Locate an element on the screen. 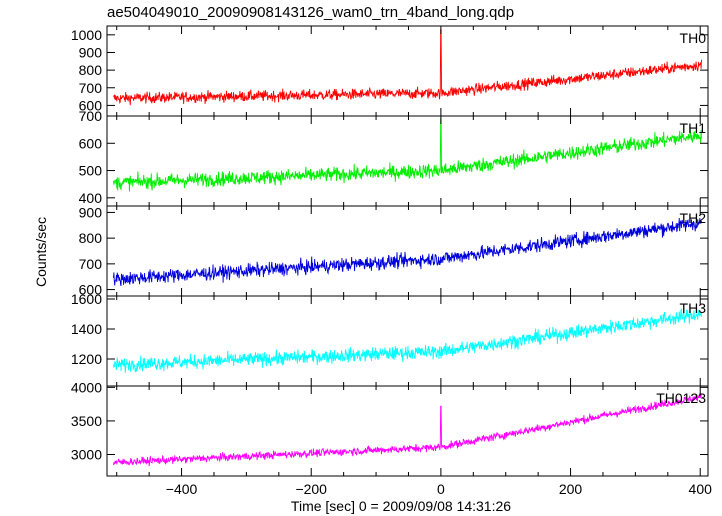 The image size is (722, 516). panel-label-th3: TH3 is located at coordinates (693, 308).